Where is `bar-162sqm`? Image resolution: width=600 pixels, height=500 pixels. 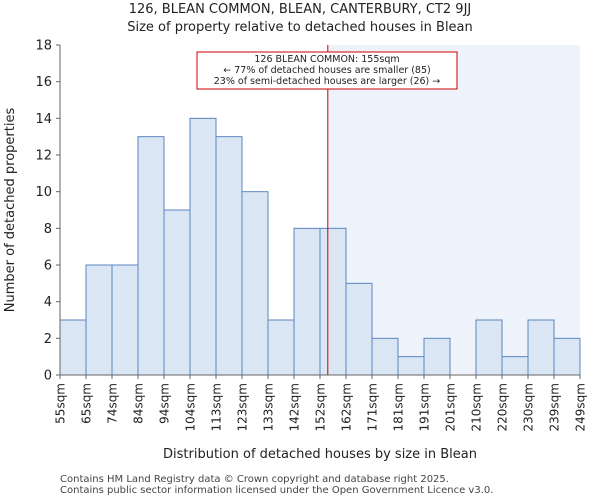
bar-162sqm is located at coordinates (359, 329).